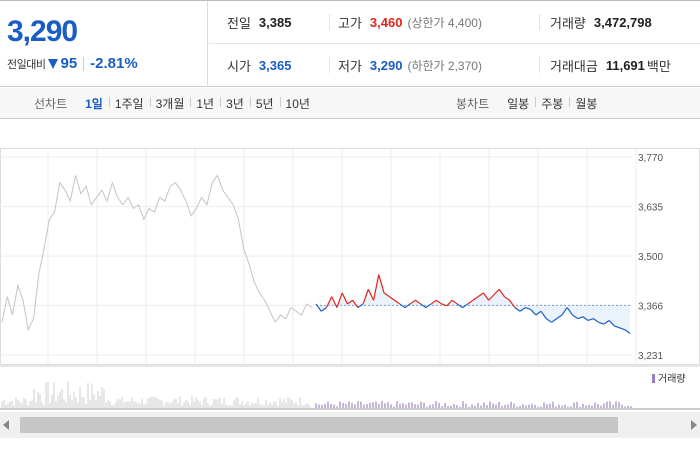 Image resolution: width=700 pixels, height=450 pixels. I want to click on tab-monthly: 월봉, so click(586, 103).